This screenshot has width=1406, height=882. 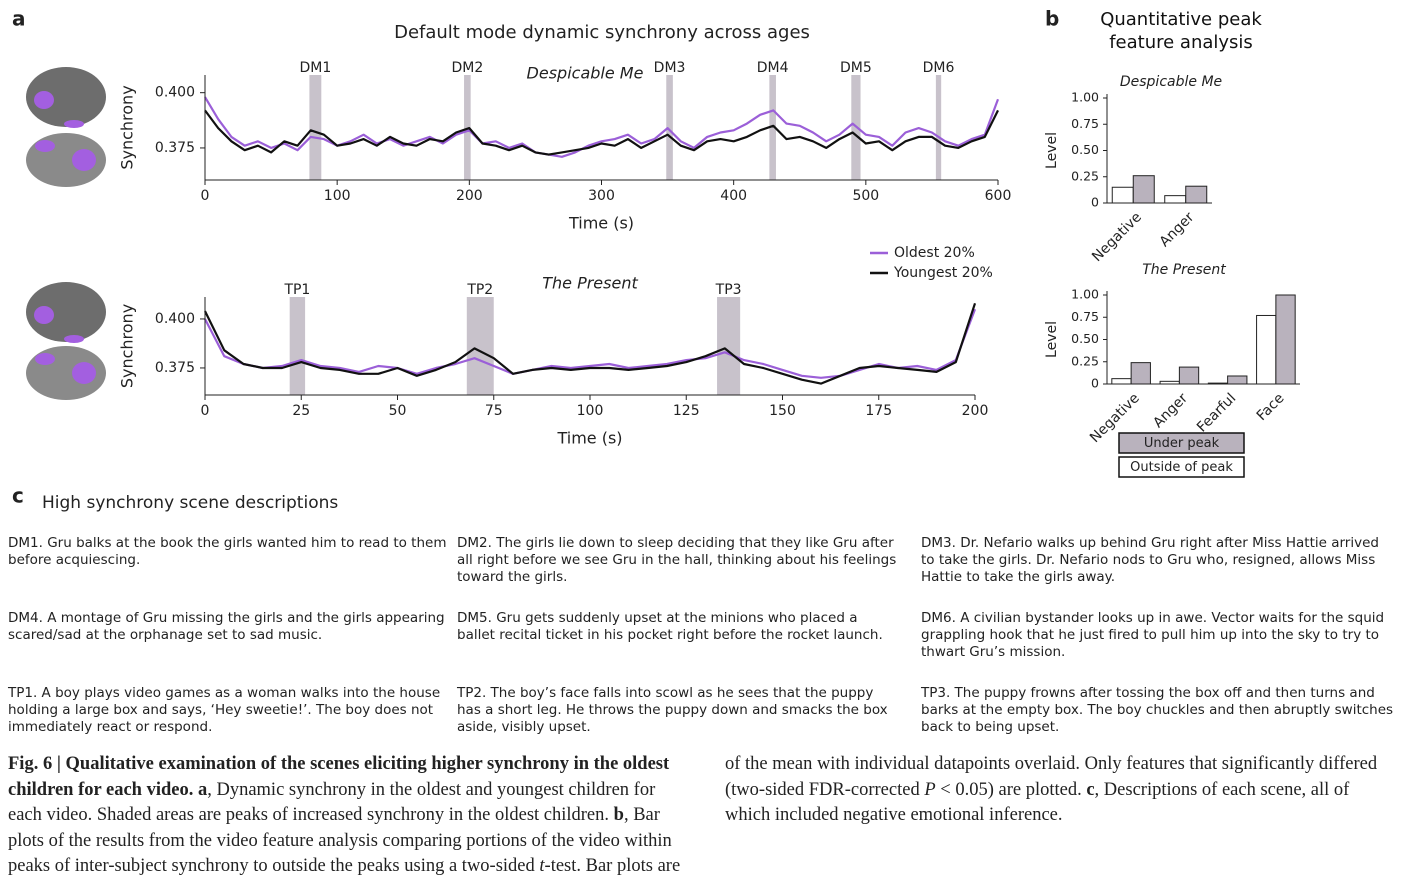 I want to click on legend-label: Oldest 20%, so click(x=934, y=253).